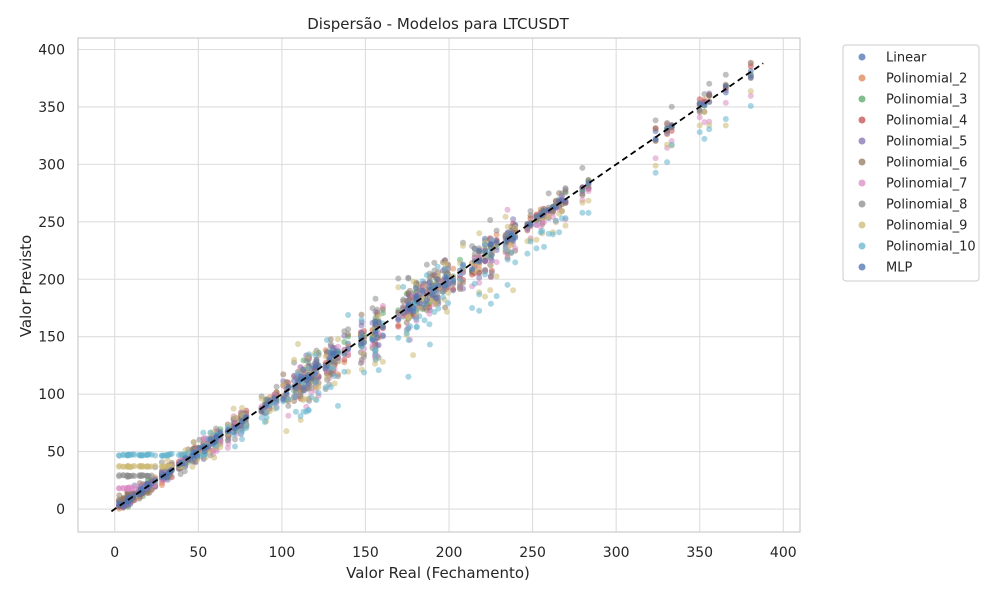 This screenshot has width=1000, height=600. I want to click on x-tick-label: 0, so click(114, 553).